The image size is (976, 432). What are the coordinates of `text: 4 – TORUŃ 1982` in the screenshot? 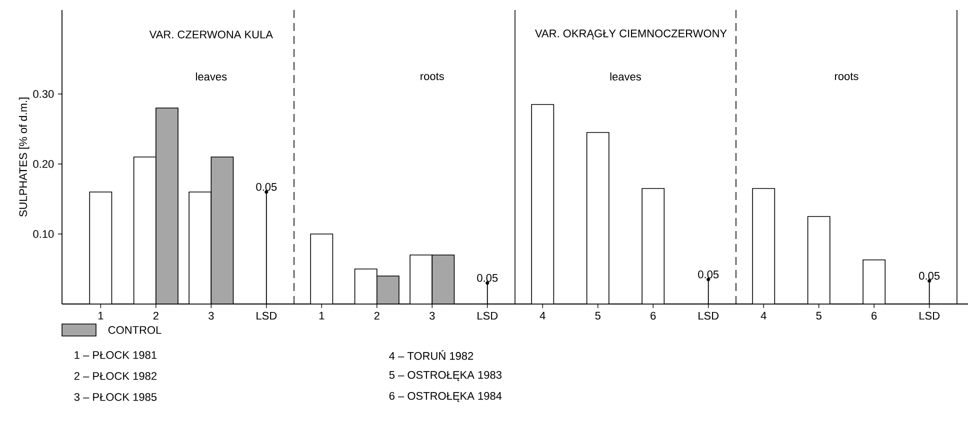 It's located at (431, 355).